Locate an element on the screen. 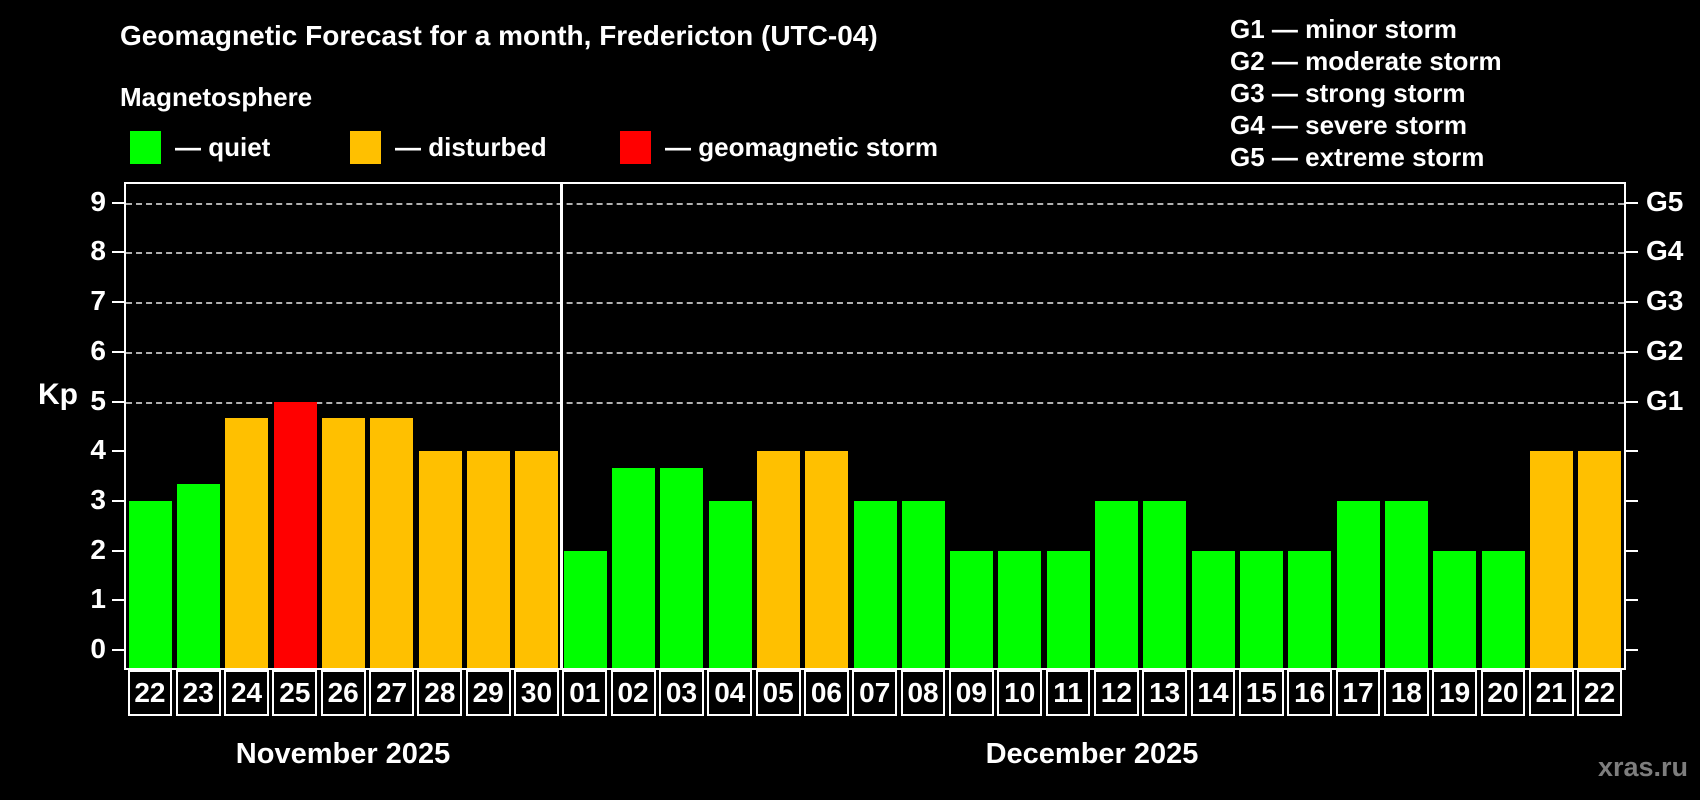 This screenshot has width=1700, height=800. gridline-kp7 is located at coordinates (875, 303).